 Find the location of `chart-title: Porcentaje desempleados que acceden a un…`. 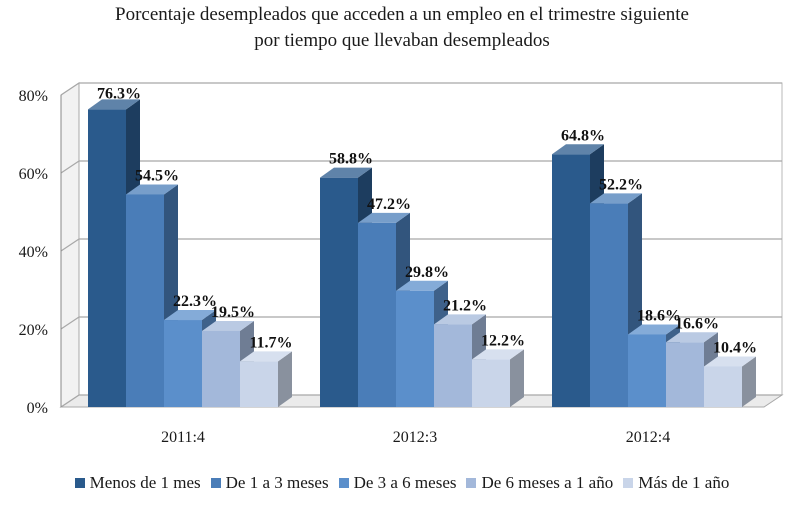

chart-title: Porcentaje desempleados que acceden a un… is located at coordinates (402, 28).